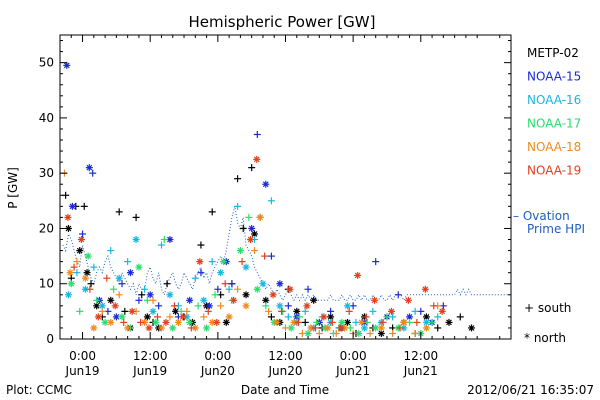 The width and height of the screenshot is (600, 400). I want to click on y-tick-label: 40, so click(46, 118).